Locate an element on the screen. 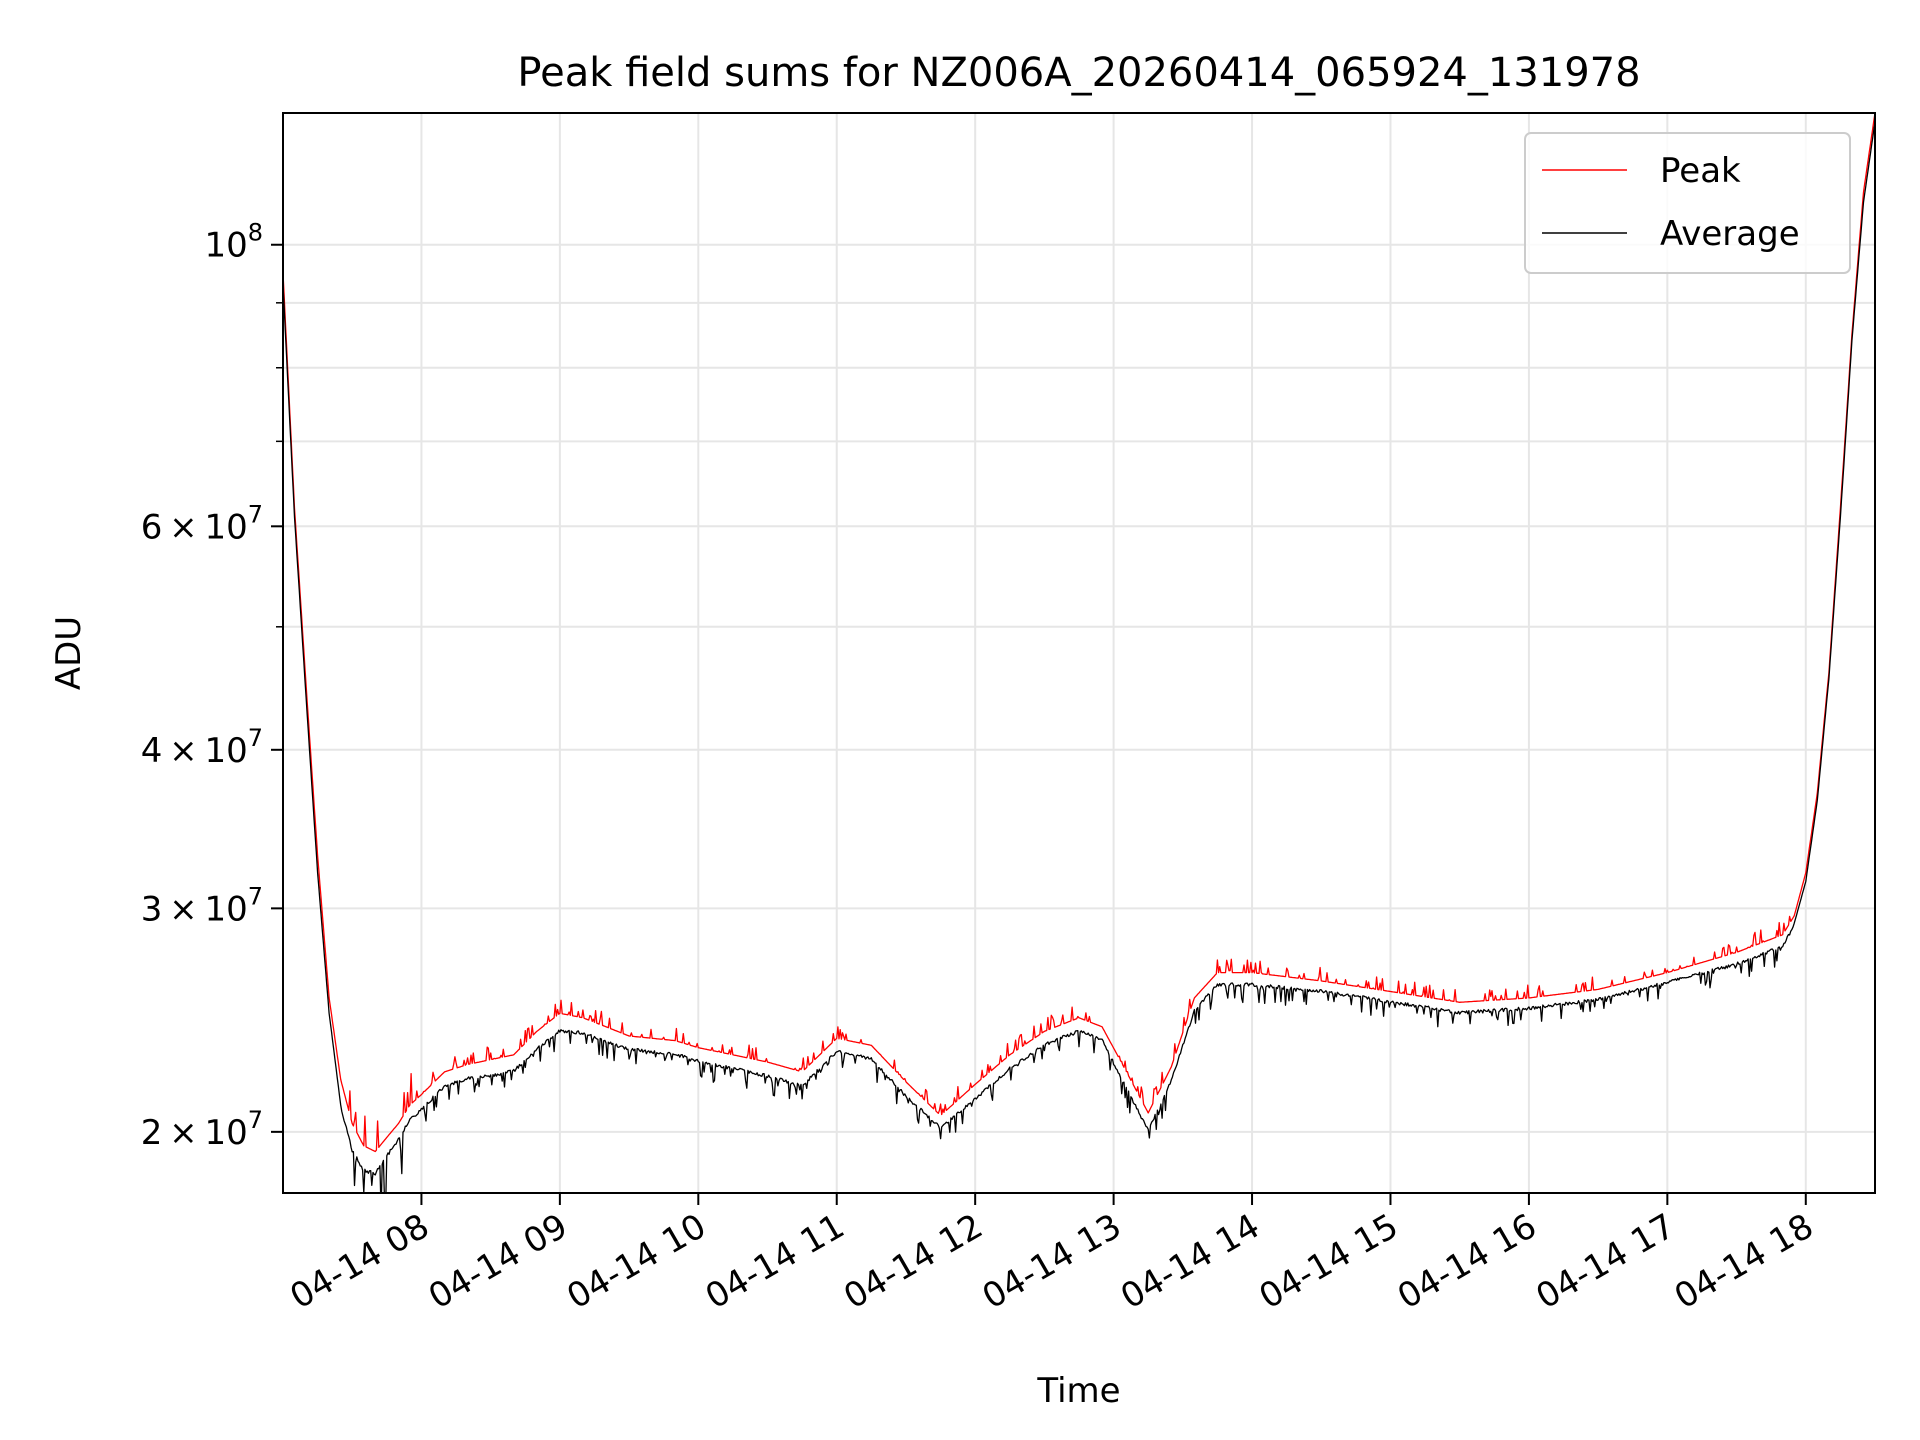 This screenshot has height=1440, width=1920. legend-average-label: Average is located at coordinates (1730, 234).